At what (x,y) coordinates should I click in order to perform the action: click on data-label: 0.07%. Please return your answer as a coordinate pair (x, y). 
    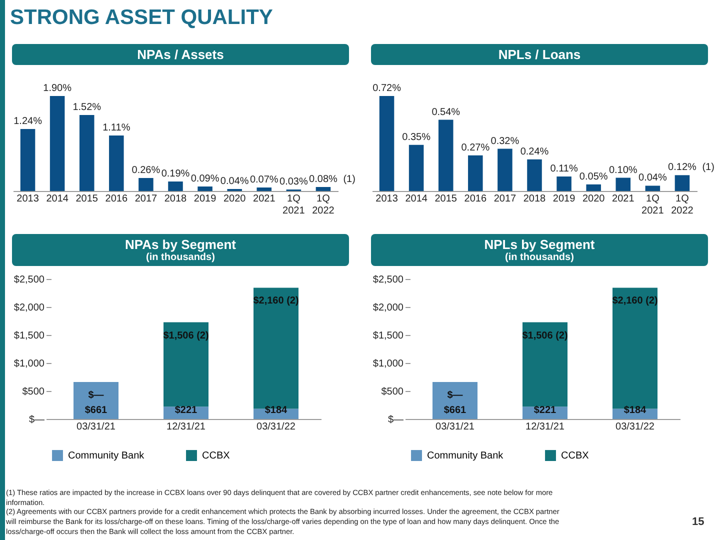
    Looking at the image, I should click on (264, 180).